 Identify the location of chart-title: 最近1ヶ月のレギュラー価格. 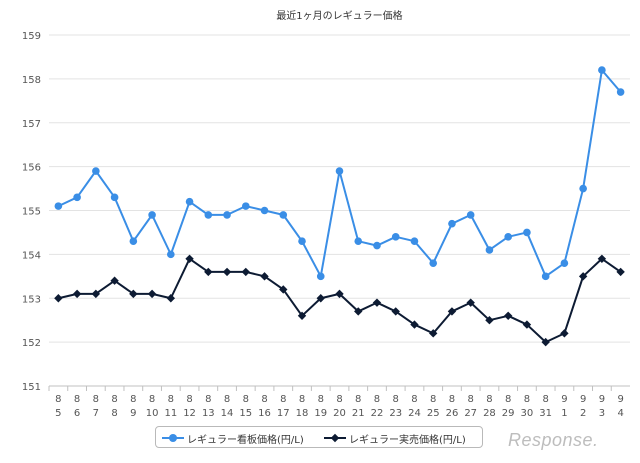
(339, 15).